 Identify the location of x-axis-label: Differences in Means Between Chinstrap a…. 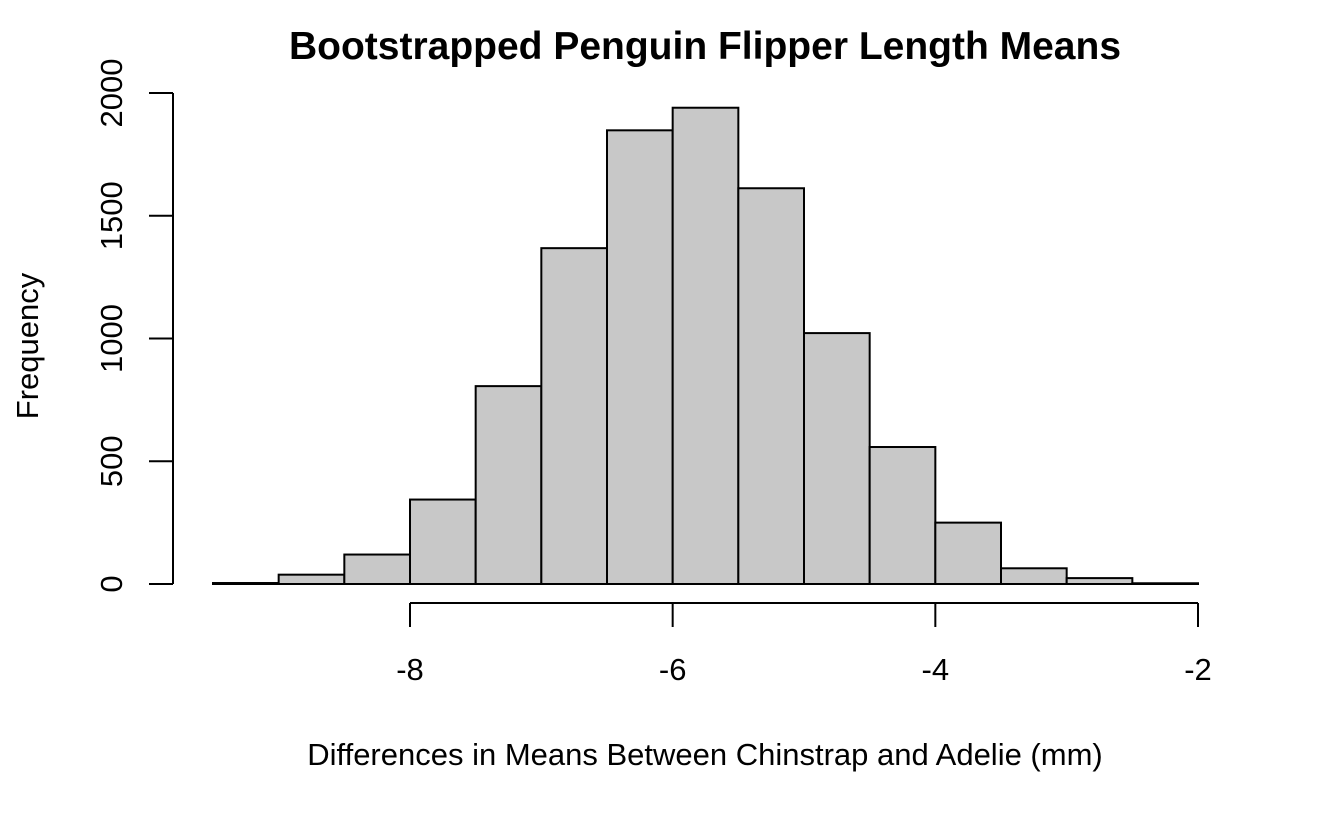
(704, 754).